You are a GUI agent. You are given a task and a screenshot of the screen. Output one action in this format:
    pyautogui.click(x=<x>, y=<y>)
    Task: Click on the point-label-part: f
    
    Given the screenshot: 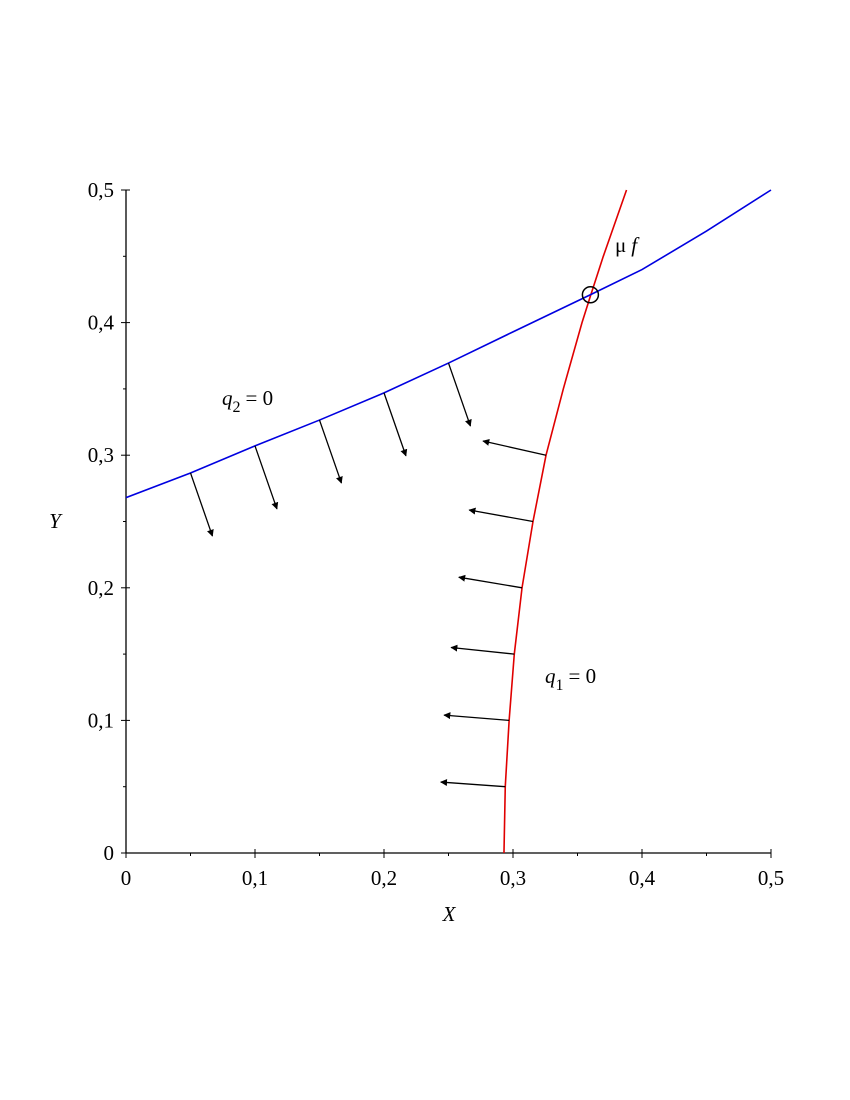 What is the action you would take?
    pyautogui.click(x=635, y=245)
    